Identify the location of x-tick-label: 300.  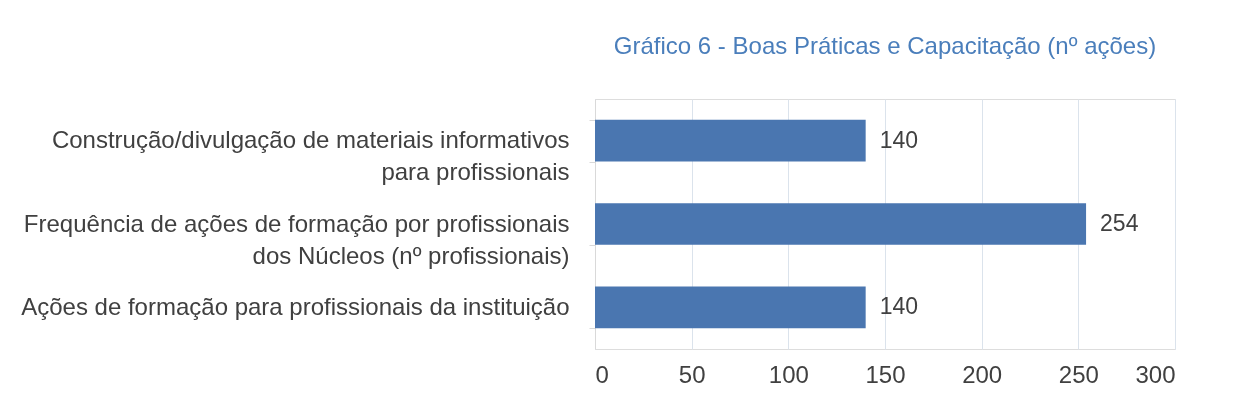
(1155, 374).